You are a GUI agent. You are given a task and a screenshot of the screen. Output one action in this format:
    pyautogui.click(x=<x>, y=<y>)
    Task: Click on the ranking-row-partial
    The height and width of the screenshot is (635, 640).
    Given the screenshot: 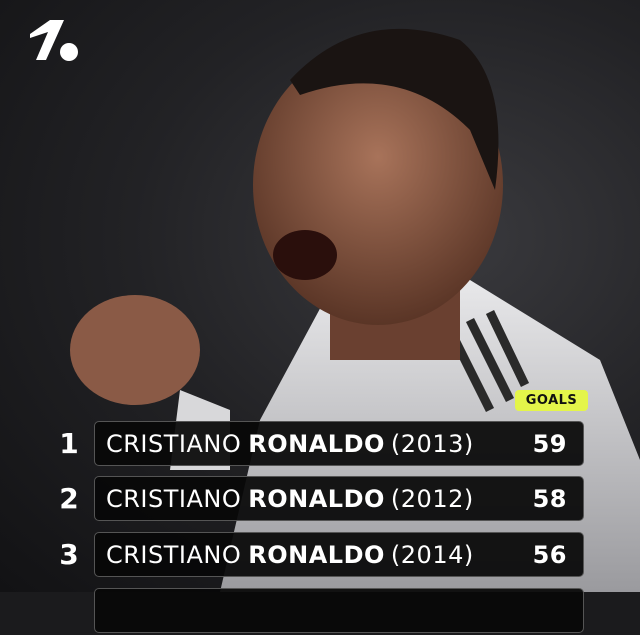 What is the action you would take?
    pyautogui.click(x=320, y=611)
    